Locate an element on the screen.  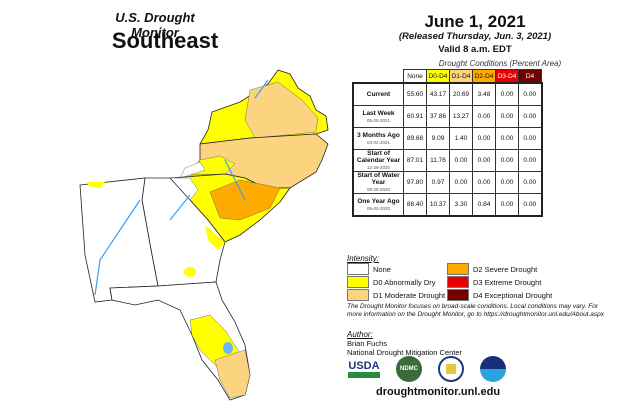
cell: 0.97 is located at coordinates (438, 182).